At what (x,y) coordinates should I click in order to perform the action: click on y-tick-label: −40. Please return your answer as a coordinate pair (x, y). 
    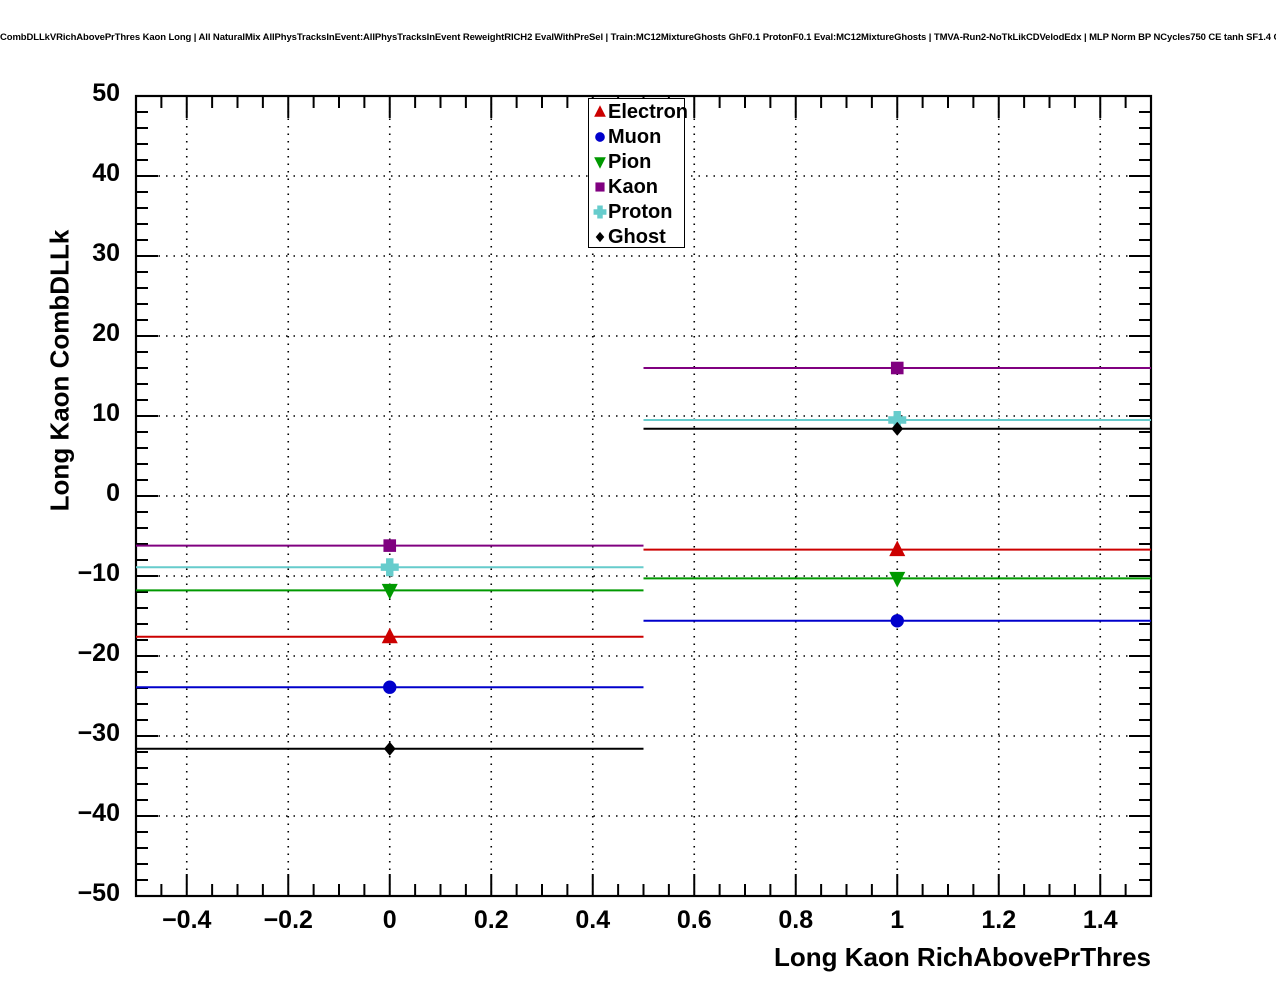
    Looking at the image, I should click on (98, 813).